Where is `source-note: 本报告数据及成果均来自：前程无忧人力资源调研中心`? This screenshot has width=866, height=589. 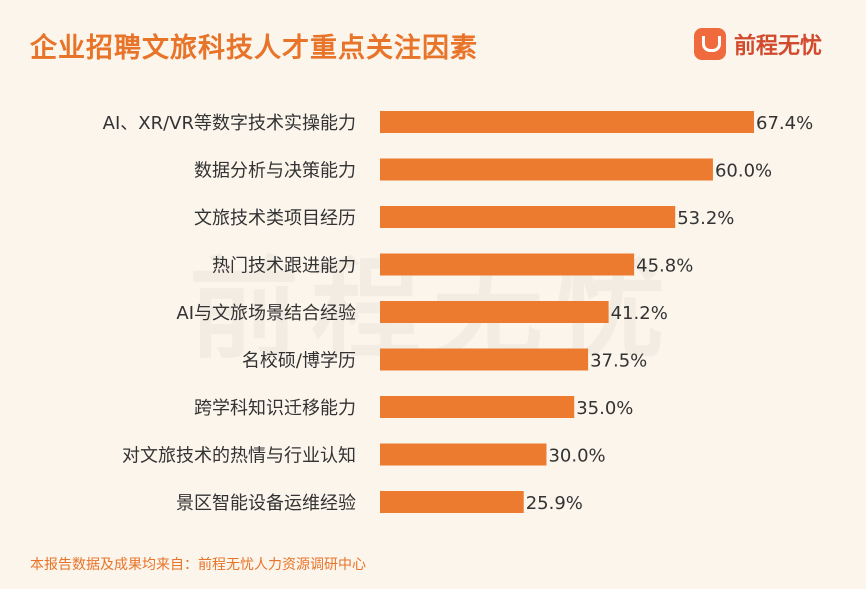
source-note: 本报告数据及成果均来自：前程无忧人力资源调研中心 is located at coordinates (198, 565).